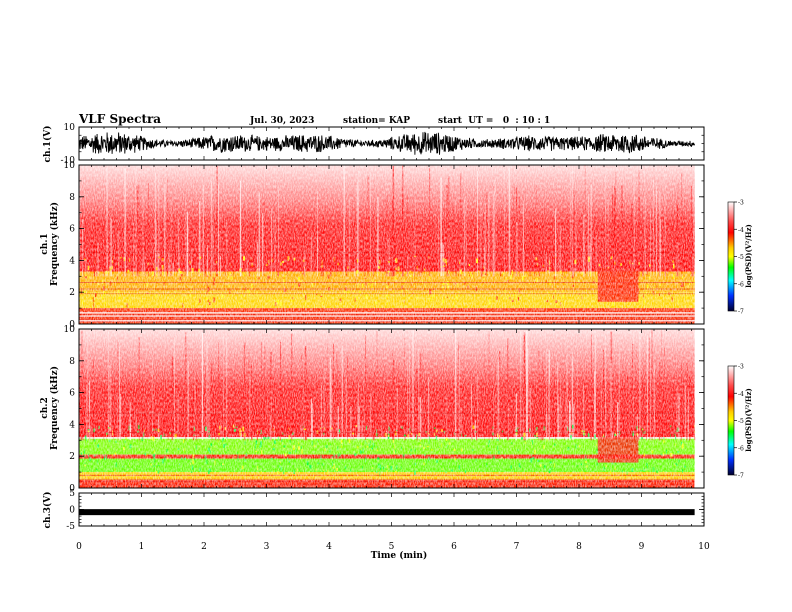 Image resolution: width=792 pixels, height=612 pixels. I want to click on ch2-spectrogram-ylabel-channel: ch.2, so click(45, 407).